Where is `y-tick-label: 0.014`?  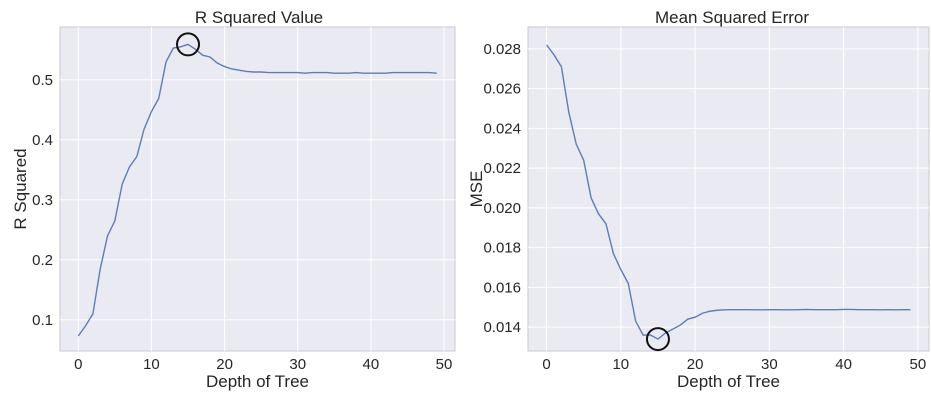 y-tick-label: 0.014 is located at coordinates (502, 327).